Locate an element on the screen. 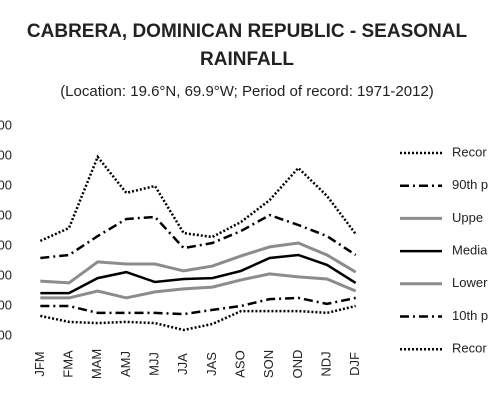  legend-label: 10th p is located at coordinates (470, 315).